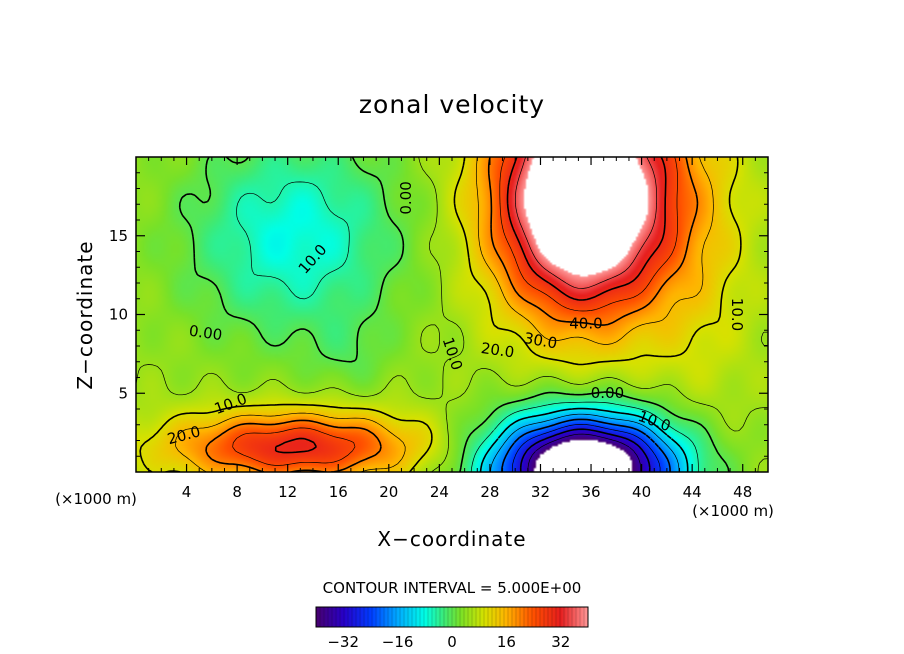 The height and width of the screenshot is (654, 904). I want to click on y-tick-label: 5, so click(123, 393).